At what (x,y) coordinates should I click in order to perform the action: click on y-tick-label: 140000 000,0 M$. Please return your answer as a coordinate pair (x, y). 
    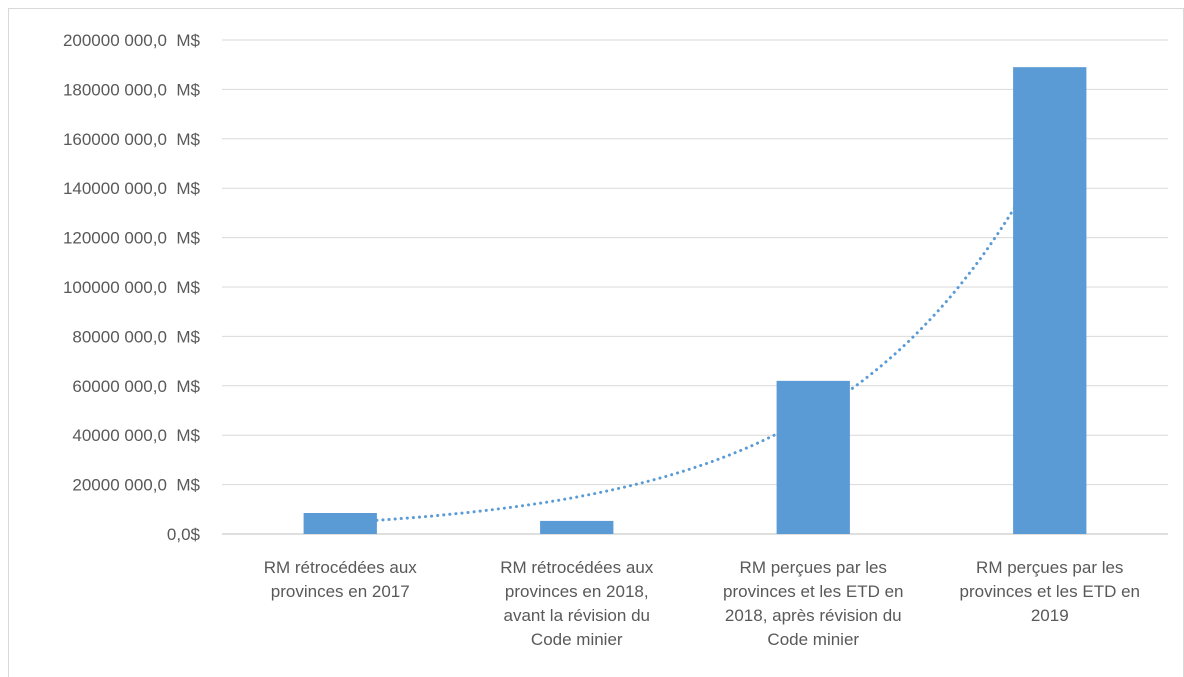
    Looking at the image, I should click on (132, 188).